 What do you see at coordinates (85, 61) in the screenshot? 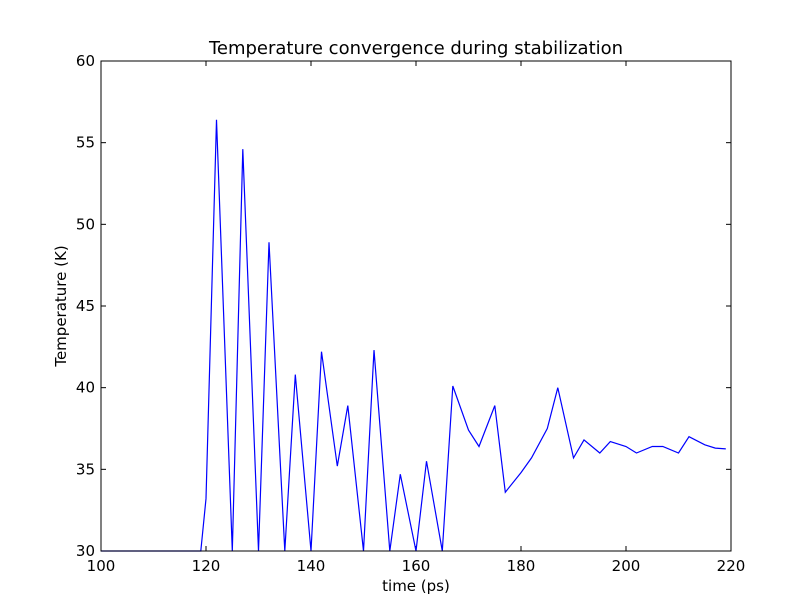
I see `y-tick-label: 60` at bounding box center [85, 61].